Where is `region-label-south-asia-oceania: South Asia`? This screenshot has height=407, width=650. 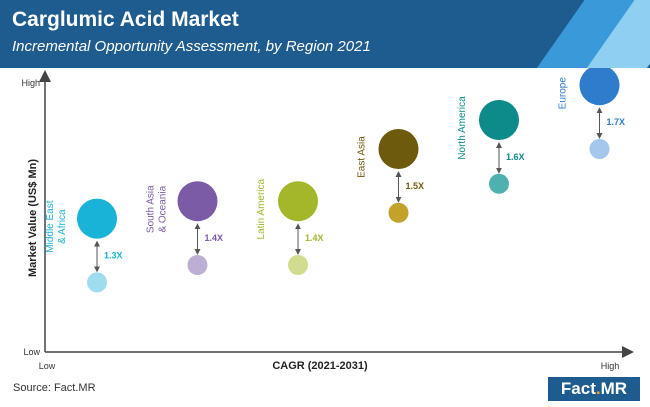 region-label-south-asia-oceania: South Asia is located at coordinates (151, 209).